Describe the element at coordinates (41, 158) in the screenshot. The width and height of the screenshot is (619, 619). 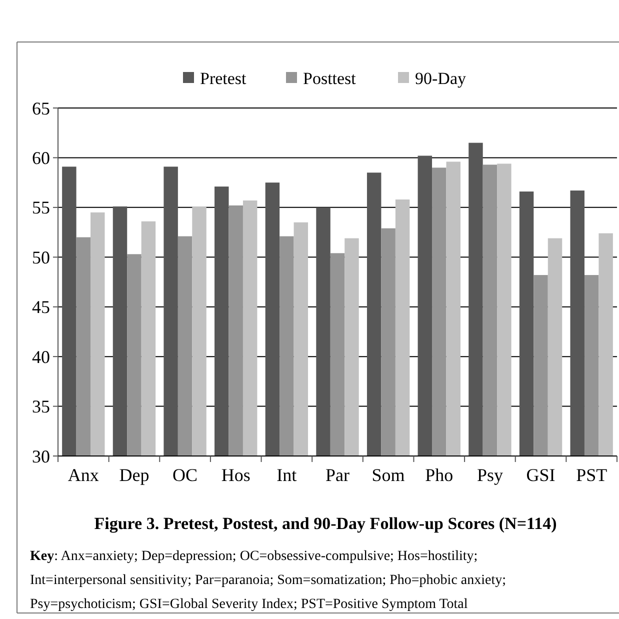
I see `y-tick-label: 60` at that location.